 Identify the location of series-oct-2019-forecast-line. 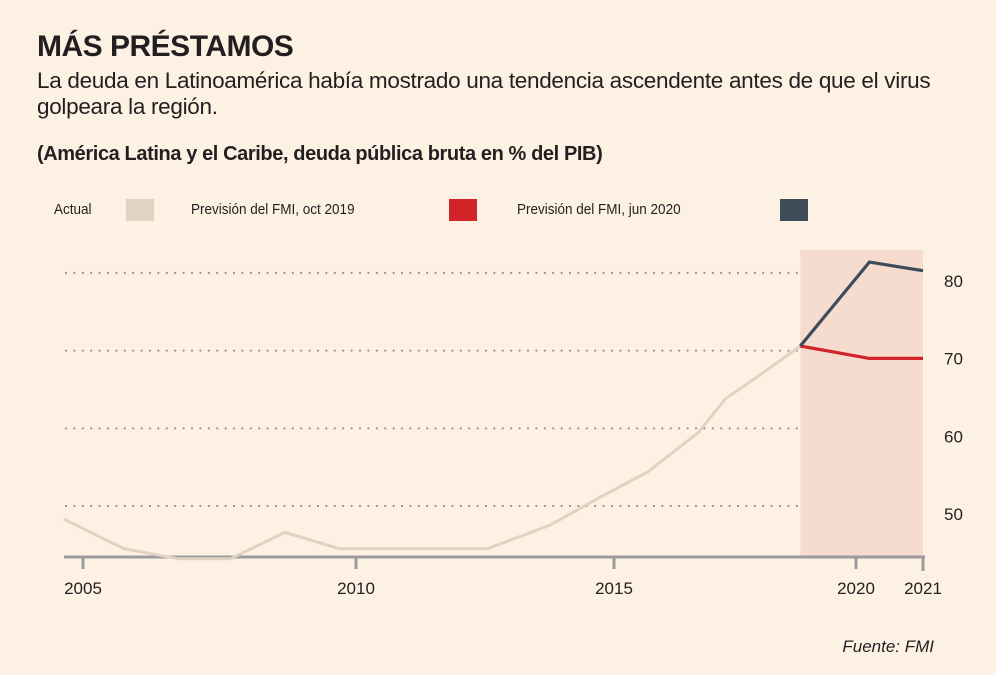
(861, 352).